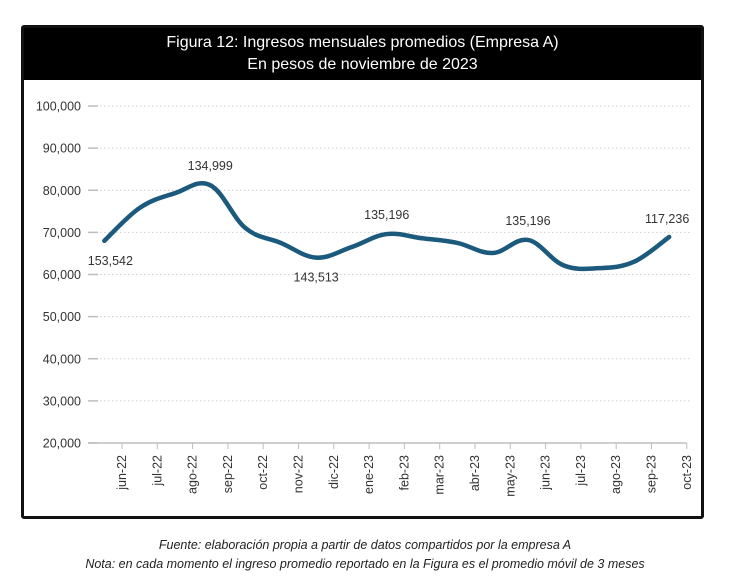 The width and height of the screenshot is (730, 581). What do you see at coordinates (228, 474) in the screenshot?
I see `x-tick-label: sep-22` at bounding box center [228, 474].